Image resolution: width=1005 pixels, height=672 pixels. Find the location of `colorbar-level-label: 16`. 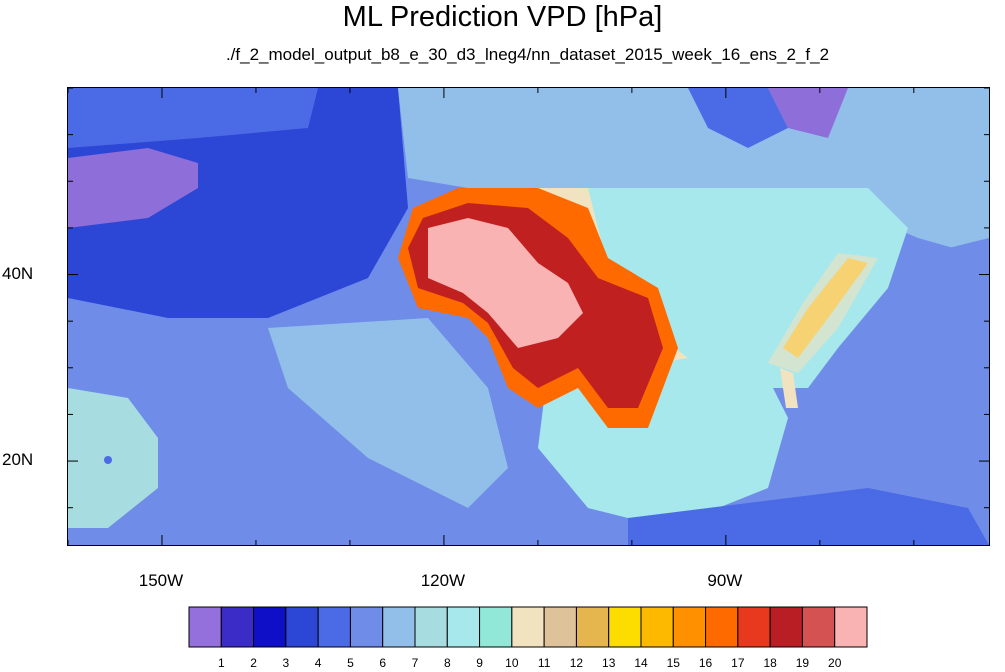

colorbar-level-label: 16 is located at coordinates (705, 663).